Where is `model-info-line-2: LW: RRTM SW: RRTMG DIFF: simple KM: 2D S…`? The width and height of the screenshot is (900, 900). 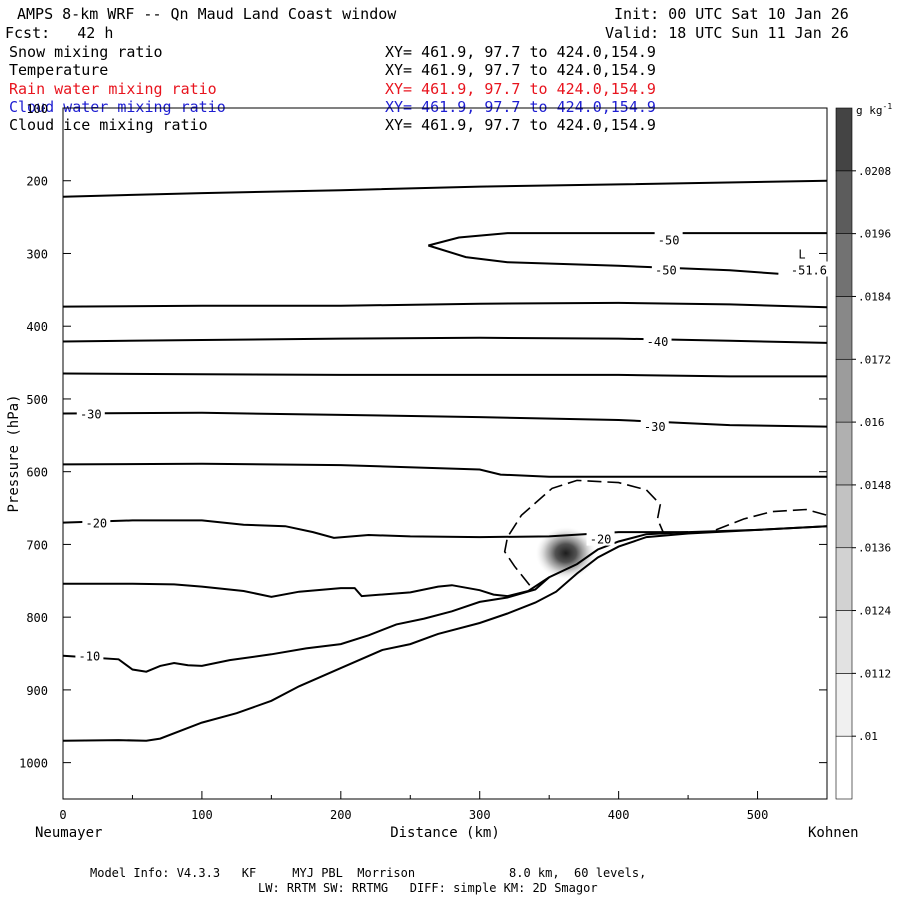 model-info-line-2: LW: RRTM SW: RRTMG DIFF: simple KM: 2D S… is located at coordinates (428, 888).